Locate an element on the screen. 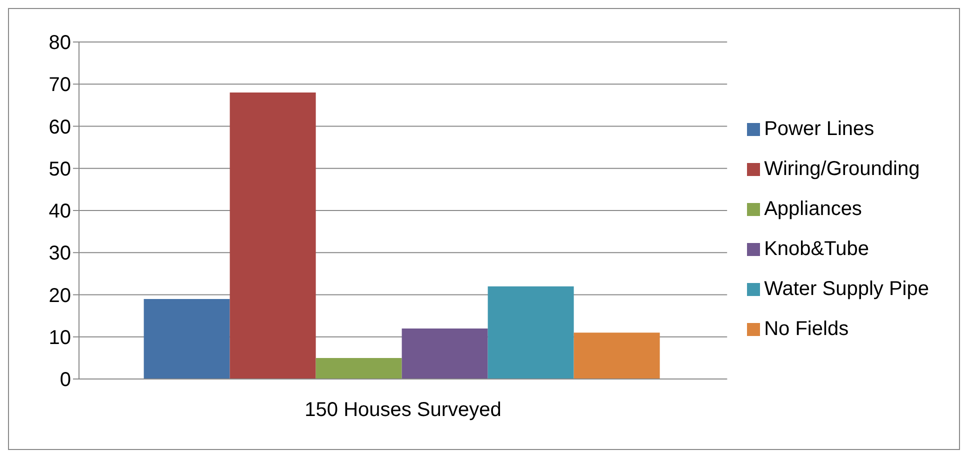  legend-label: Knob&Tube is located at coordinates (816, 249).